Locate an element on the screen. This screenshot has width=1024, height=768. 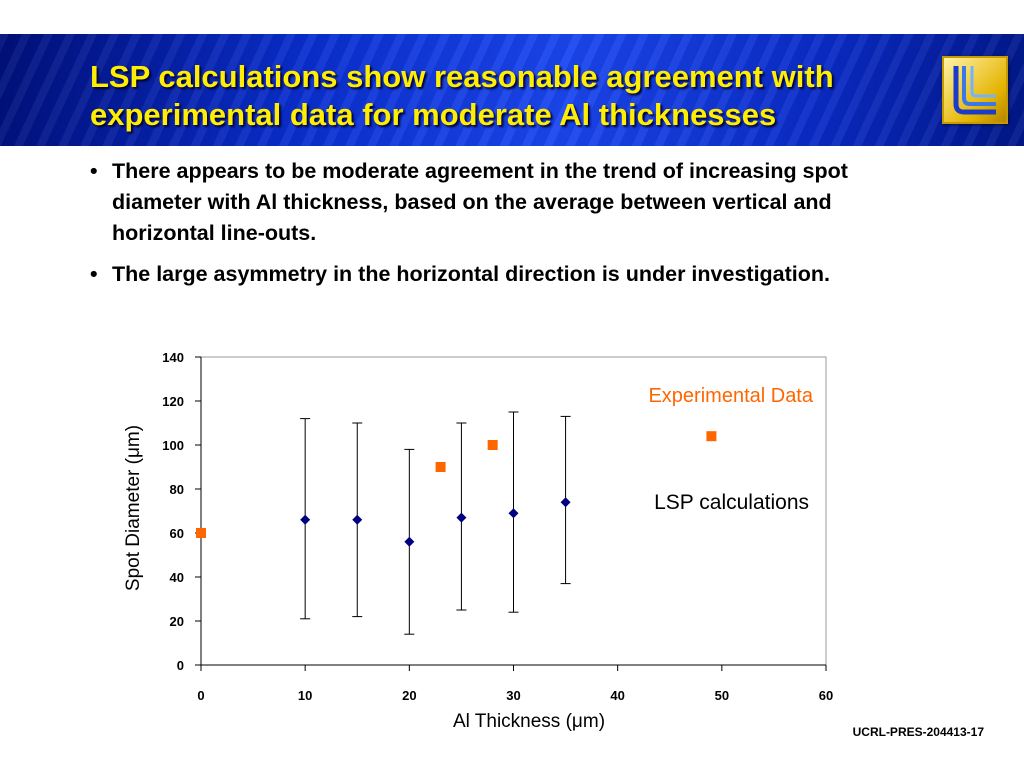
document-id: UCRL-PRES-204413-17 is located at coordinates (918, 732).